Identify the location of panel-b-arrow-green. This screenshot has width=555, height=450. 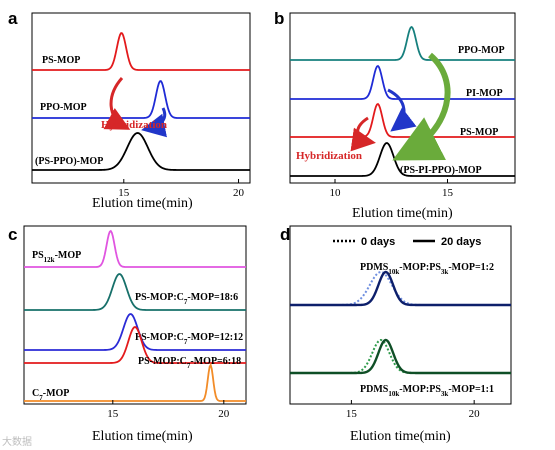
(421, 106).